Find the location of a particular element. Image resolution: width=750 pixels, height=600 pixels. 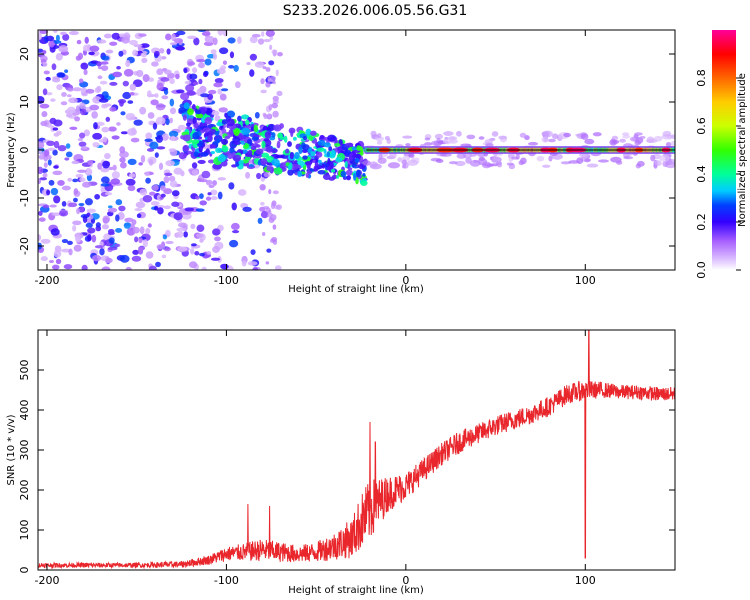

y-tick-label: 300 is located at coordinates (24, 450).